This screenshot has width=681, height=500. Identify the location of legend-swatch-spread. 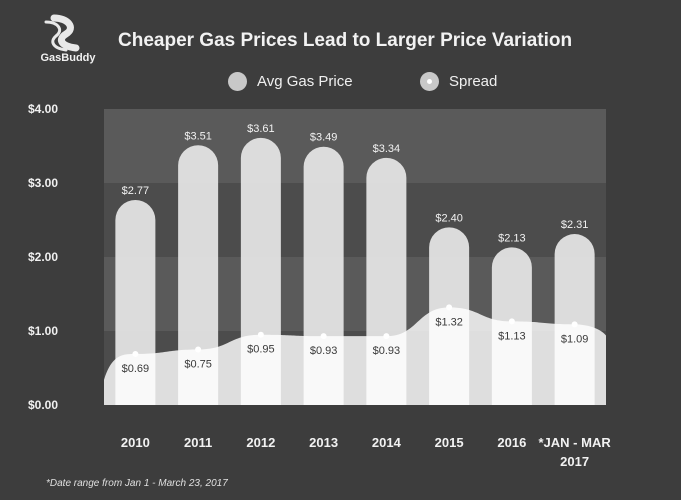
(429, 81).